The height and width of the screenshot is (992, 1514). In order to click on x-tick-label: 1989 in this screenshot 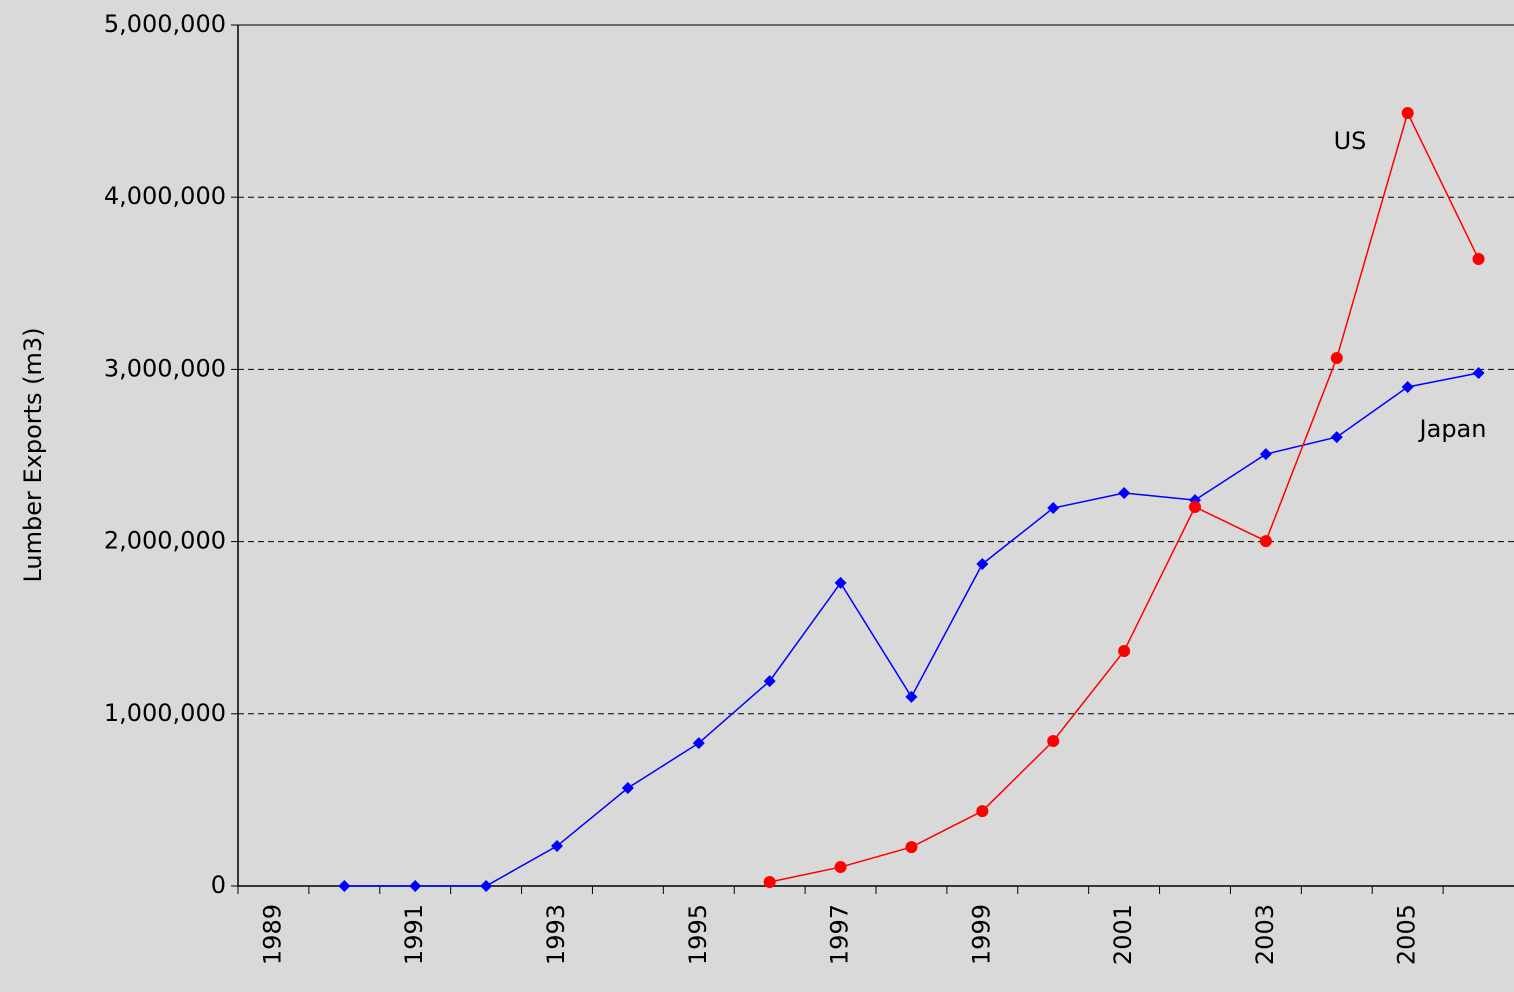, I will do `click(272, 934)`.